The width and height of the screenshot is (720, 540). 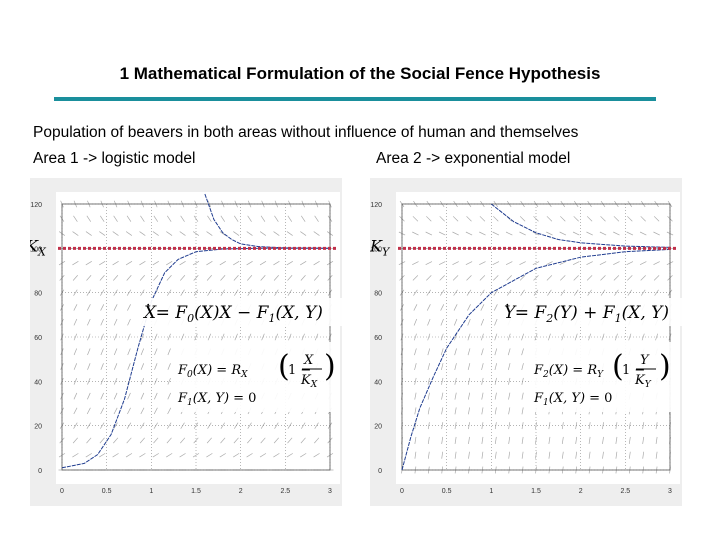 I want to click on equation-main: X· = F0(X)X − F1(X, Y), so click(x=232, y=311).